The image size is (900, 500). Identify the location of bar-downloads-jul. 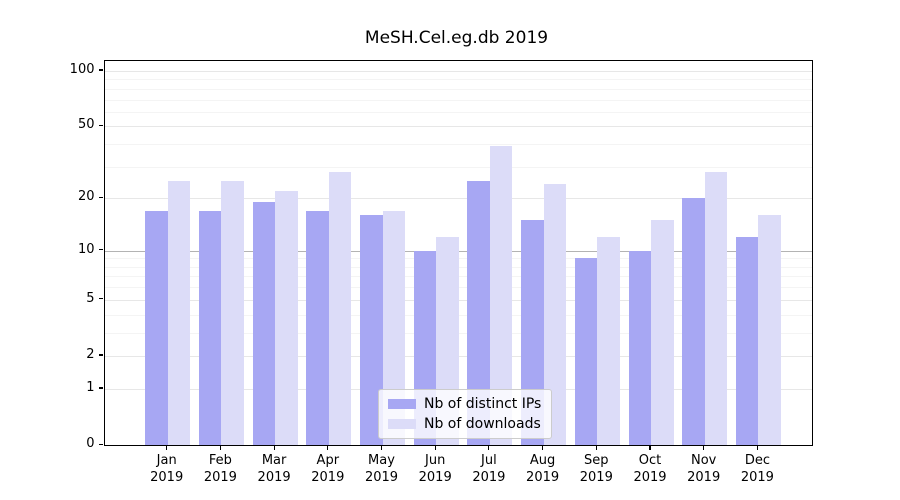
(501, 295).